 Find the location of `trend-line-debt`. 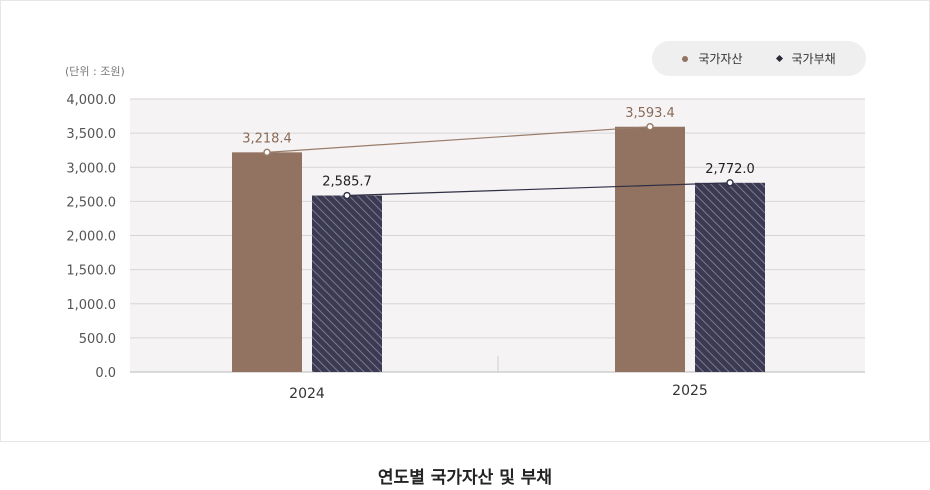

trend-line-debt is located at coordinates (538, 189).